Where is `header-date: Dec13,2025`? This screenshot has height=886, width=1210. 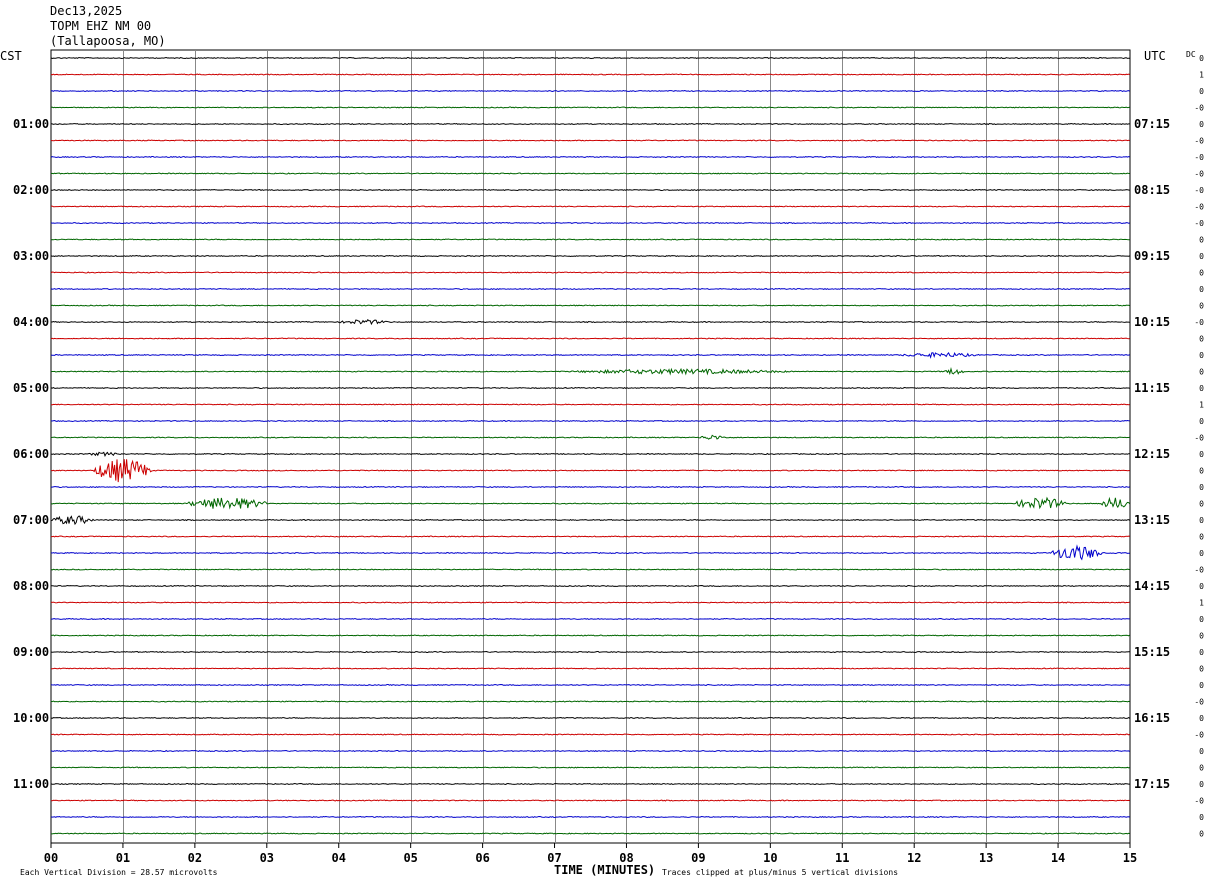
header-date: Dec13,2025 is located at coordinates (86, 11).